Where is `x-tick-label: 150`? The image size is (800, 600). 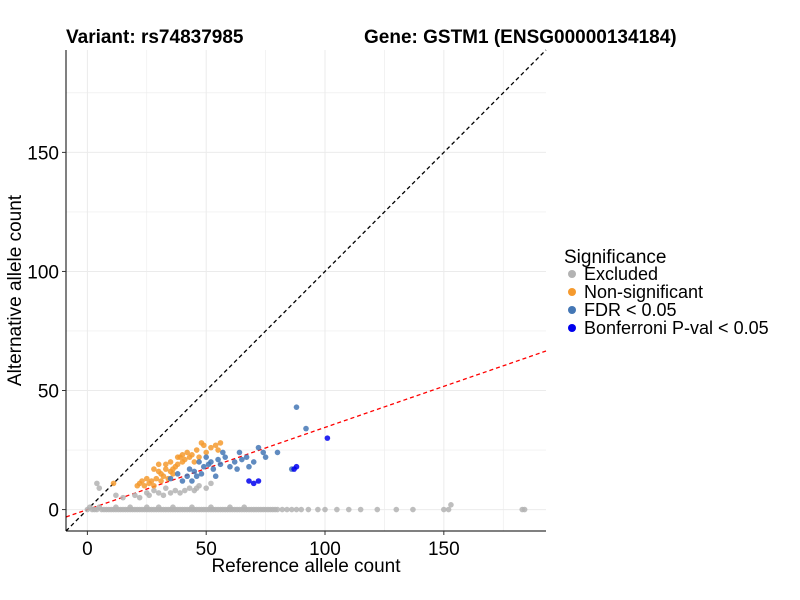
x-tick-label: 150 is located at coordinates (444, 549).